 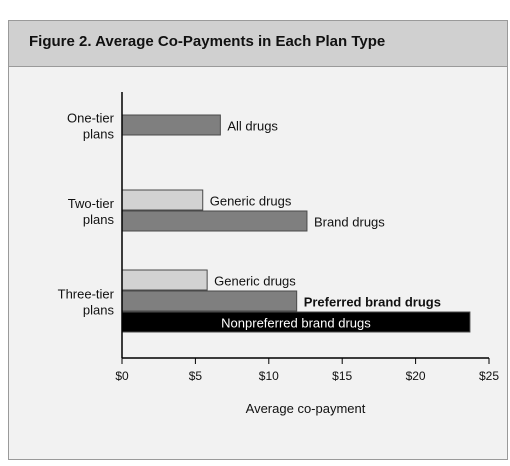 I want to click on x-tick-label: $15, so click(x=342, y=376).